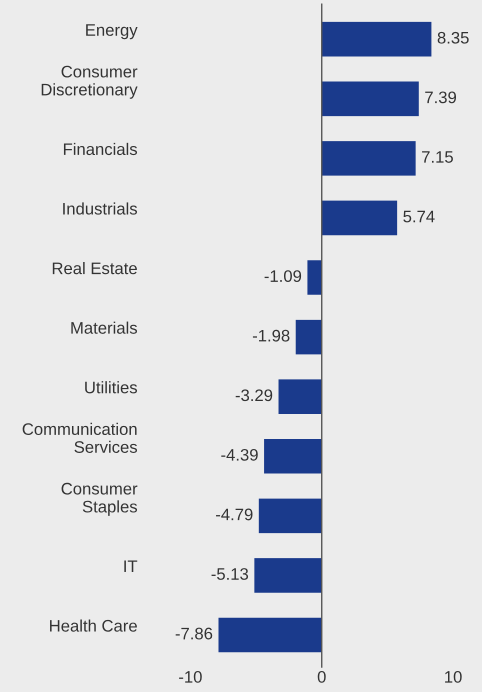 The width and height of the screenshot is (482, 692). Describe the element at coordinates (93, 625) in the screenshot. I see `y-tick-label: Health Care` at that location.